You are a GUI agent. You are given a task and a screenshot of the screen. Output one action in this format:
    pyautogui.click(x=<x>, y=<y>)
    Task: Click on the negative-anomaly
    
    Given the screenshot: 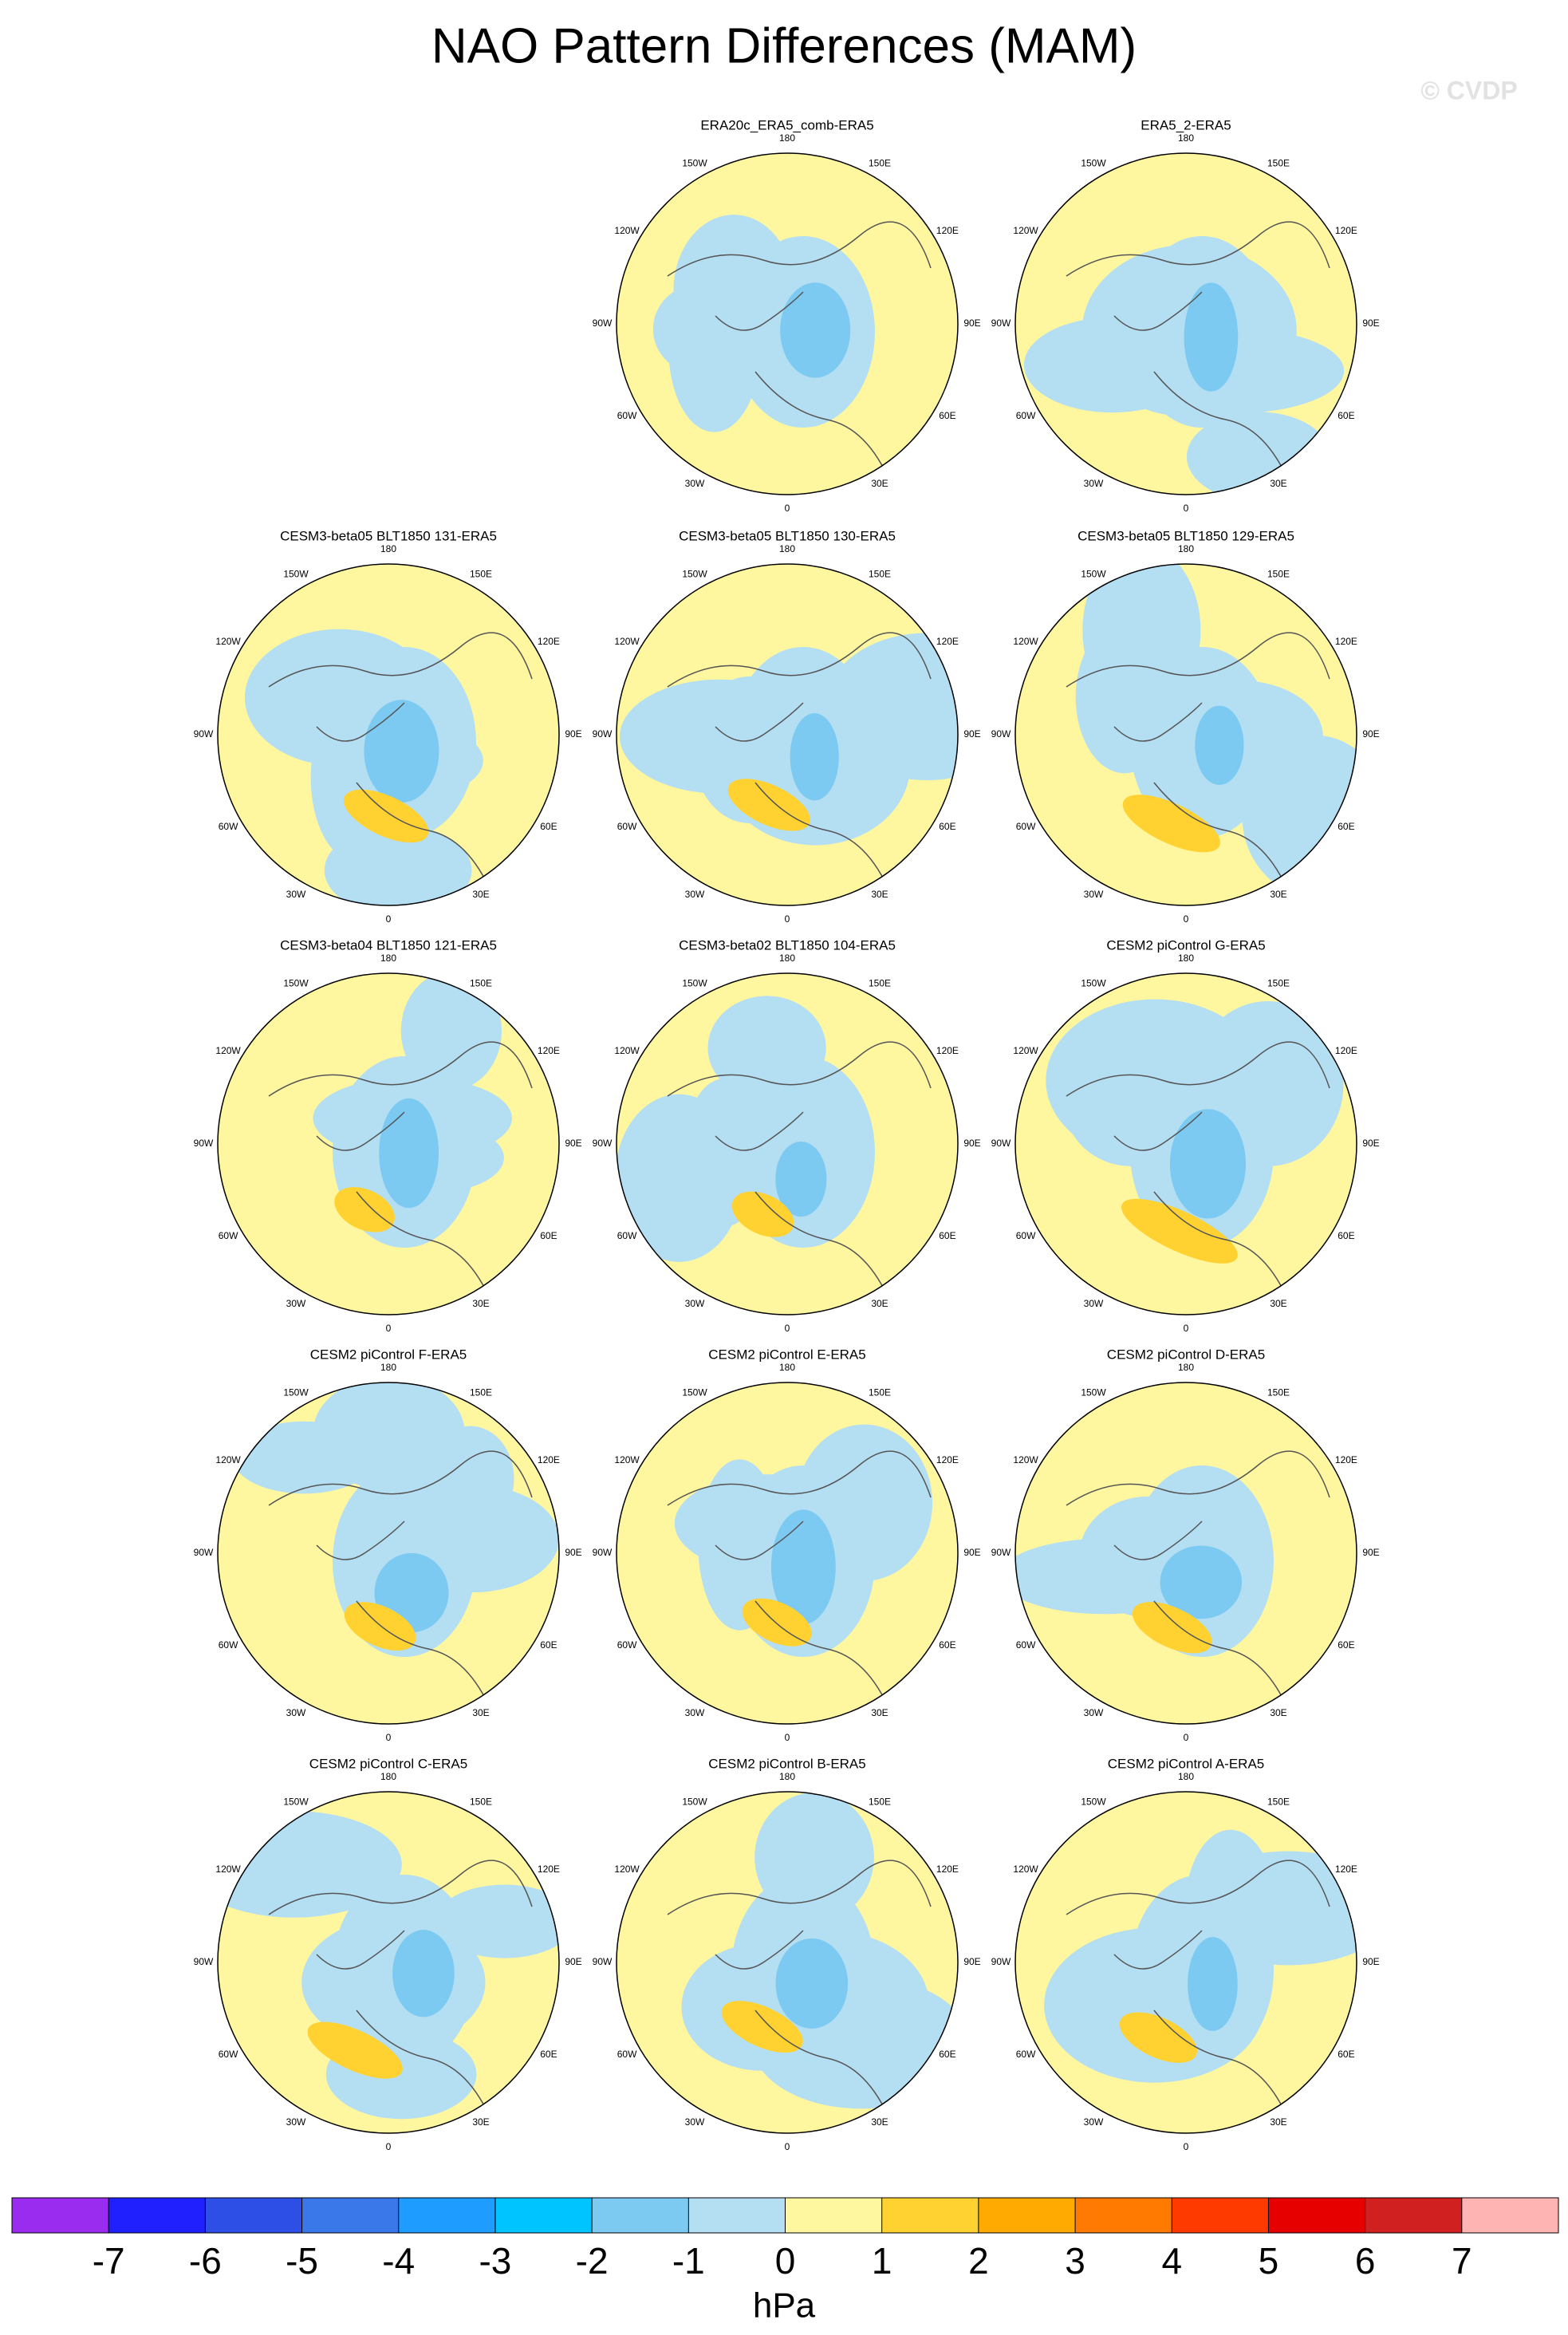 What is the action you would take?
    pyautogui.click(x=389, y=1436)
    